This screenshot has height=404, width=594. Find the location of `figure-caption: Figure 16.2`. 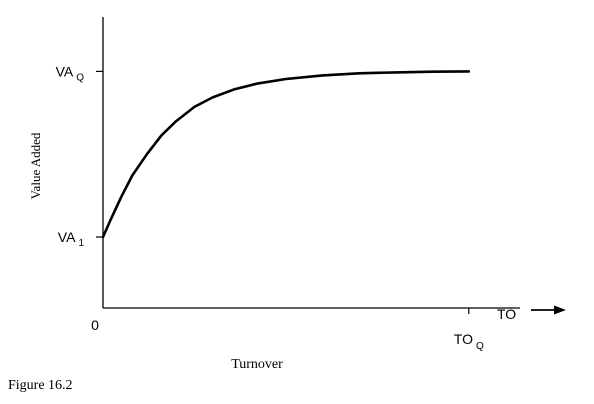

figure-caption: Figure 16.2 is located at coordinates (40, 385).